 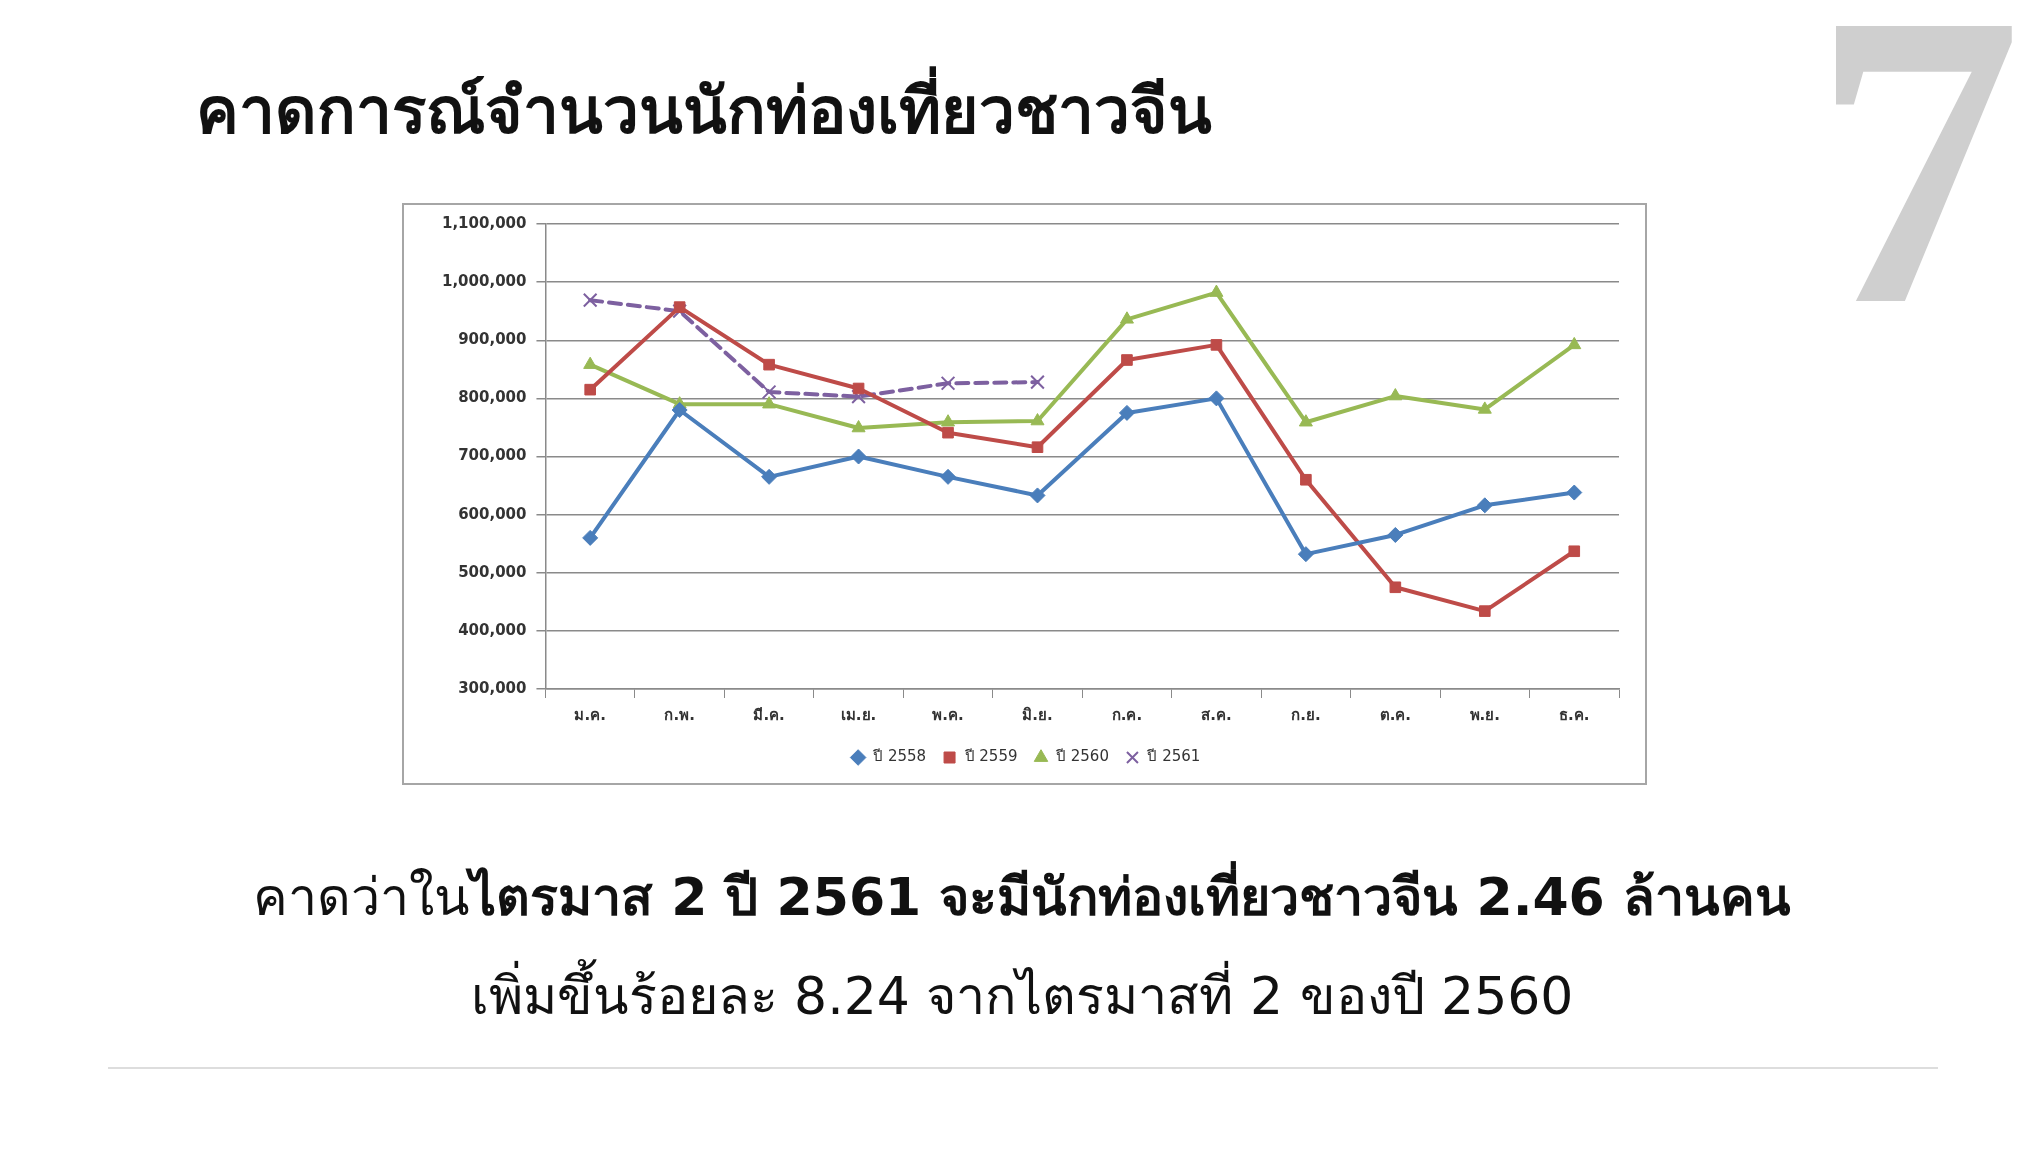 I want to click on x-tick-label: พ.ค., so click(x=948, y=714).